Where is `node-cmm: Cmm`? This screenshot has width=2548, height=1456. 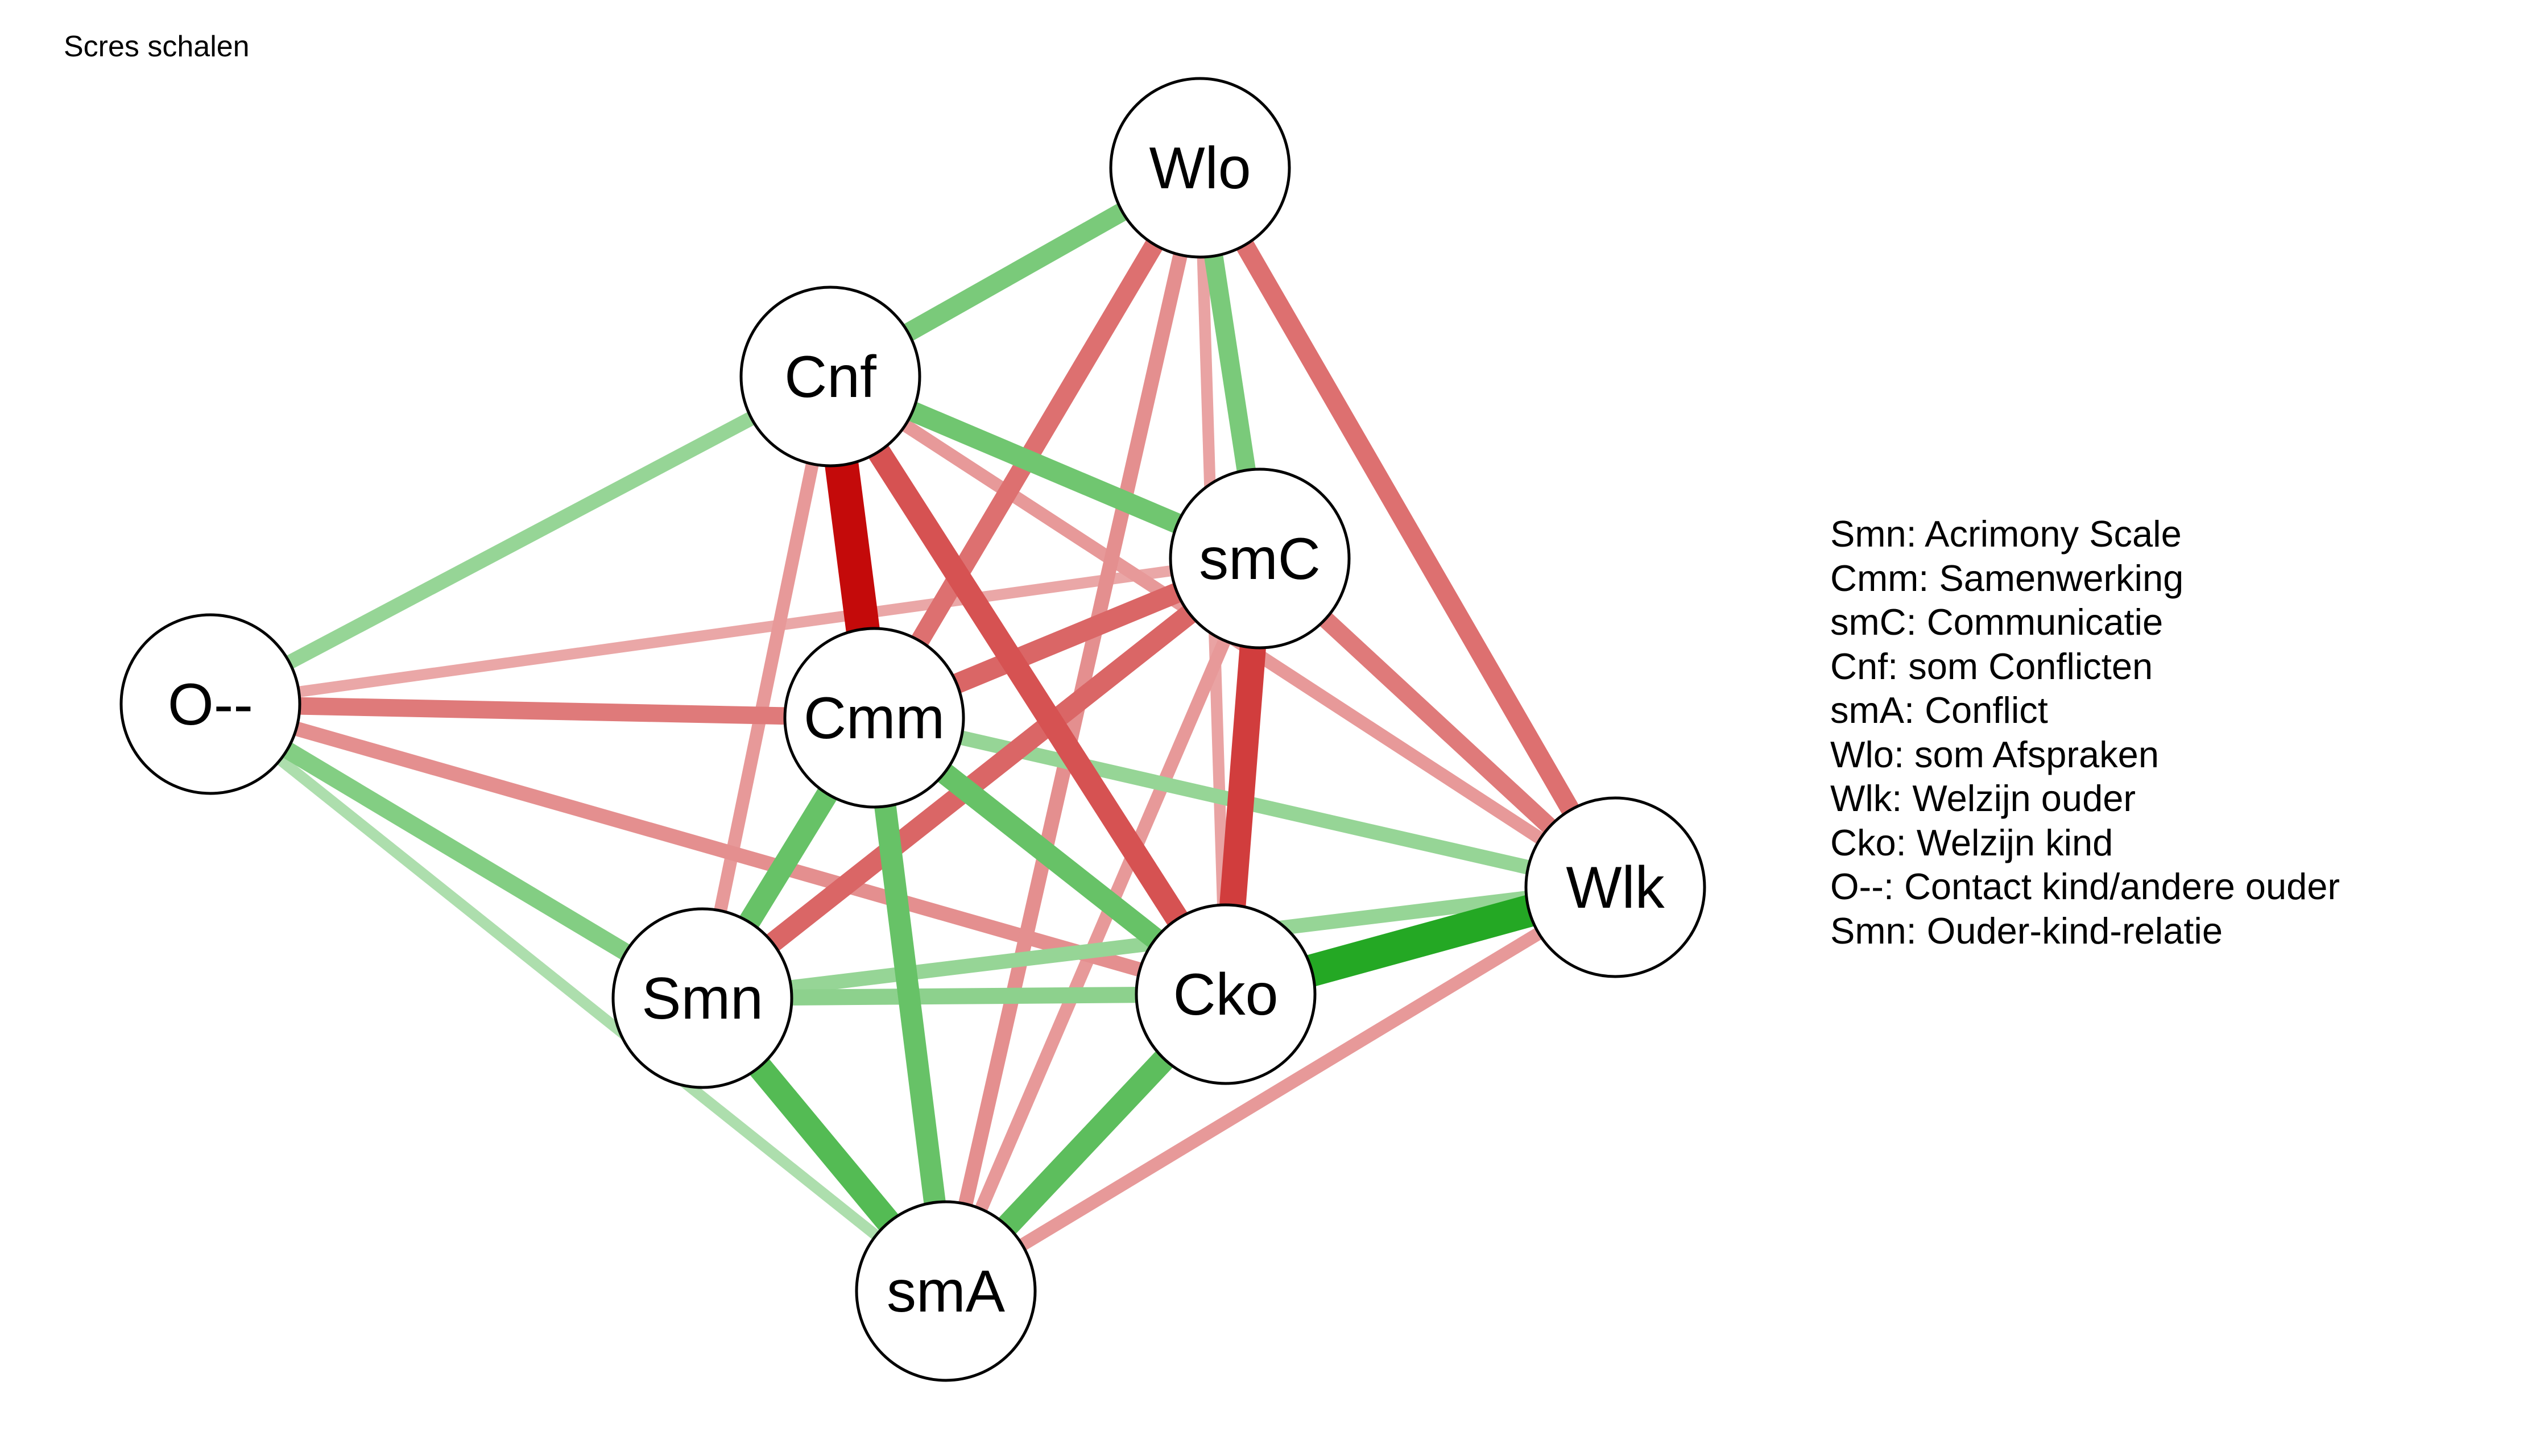
node-cmm: Cmm is located at coordinates (874, 718).